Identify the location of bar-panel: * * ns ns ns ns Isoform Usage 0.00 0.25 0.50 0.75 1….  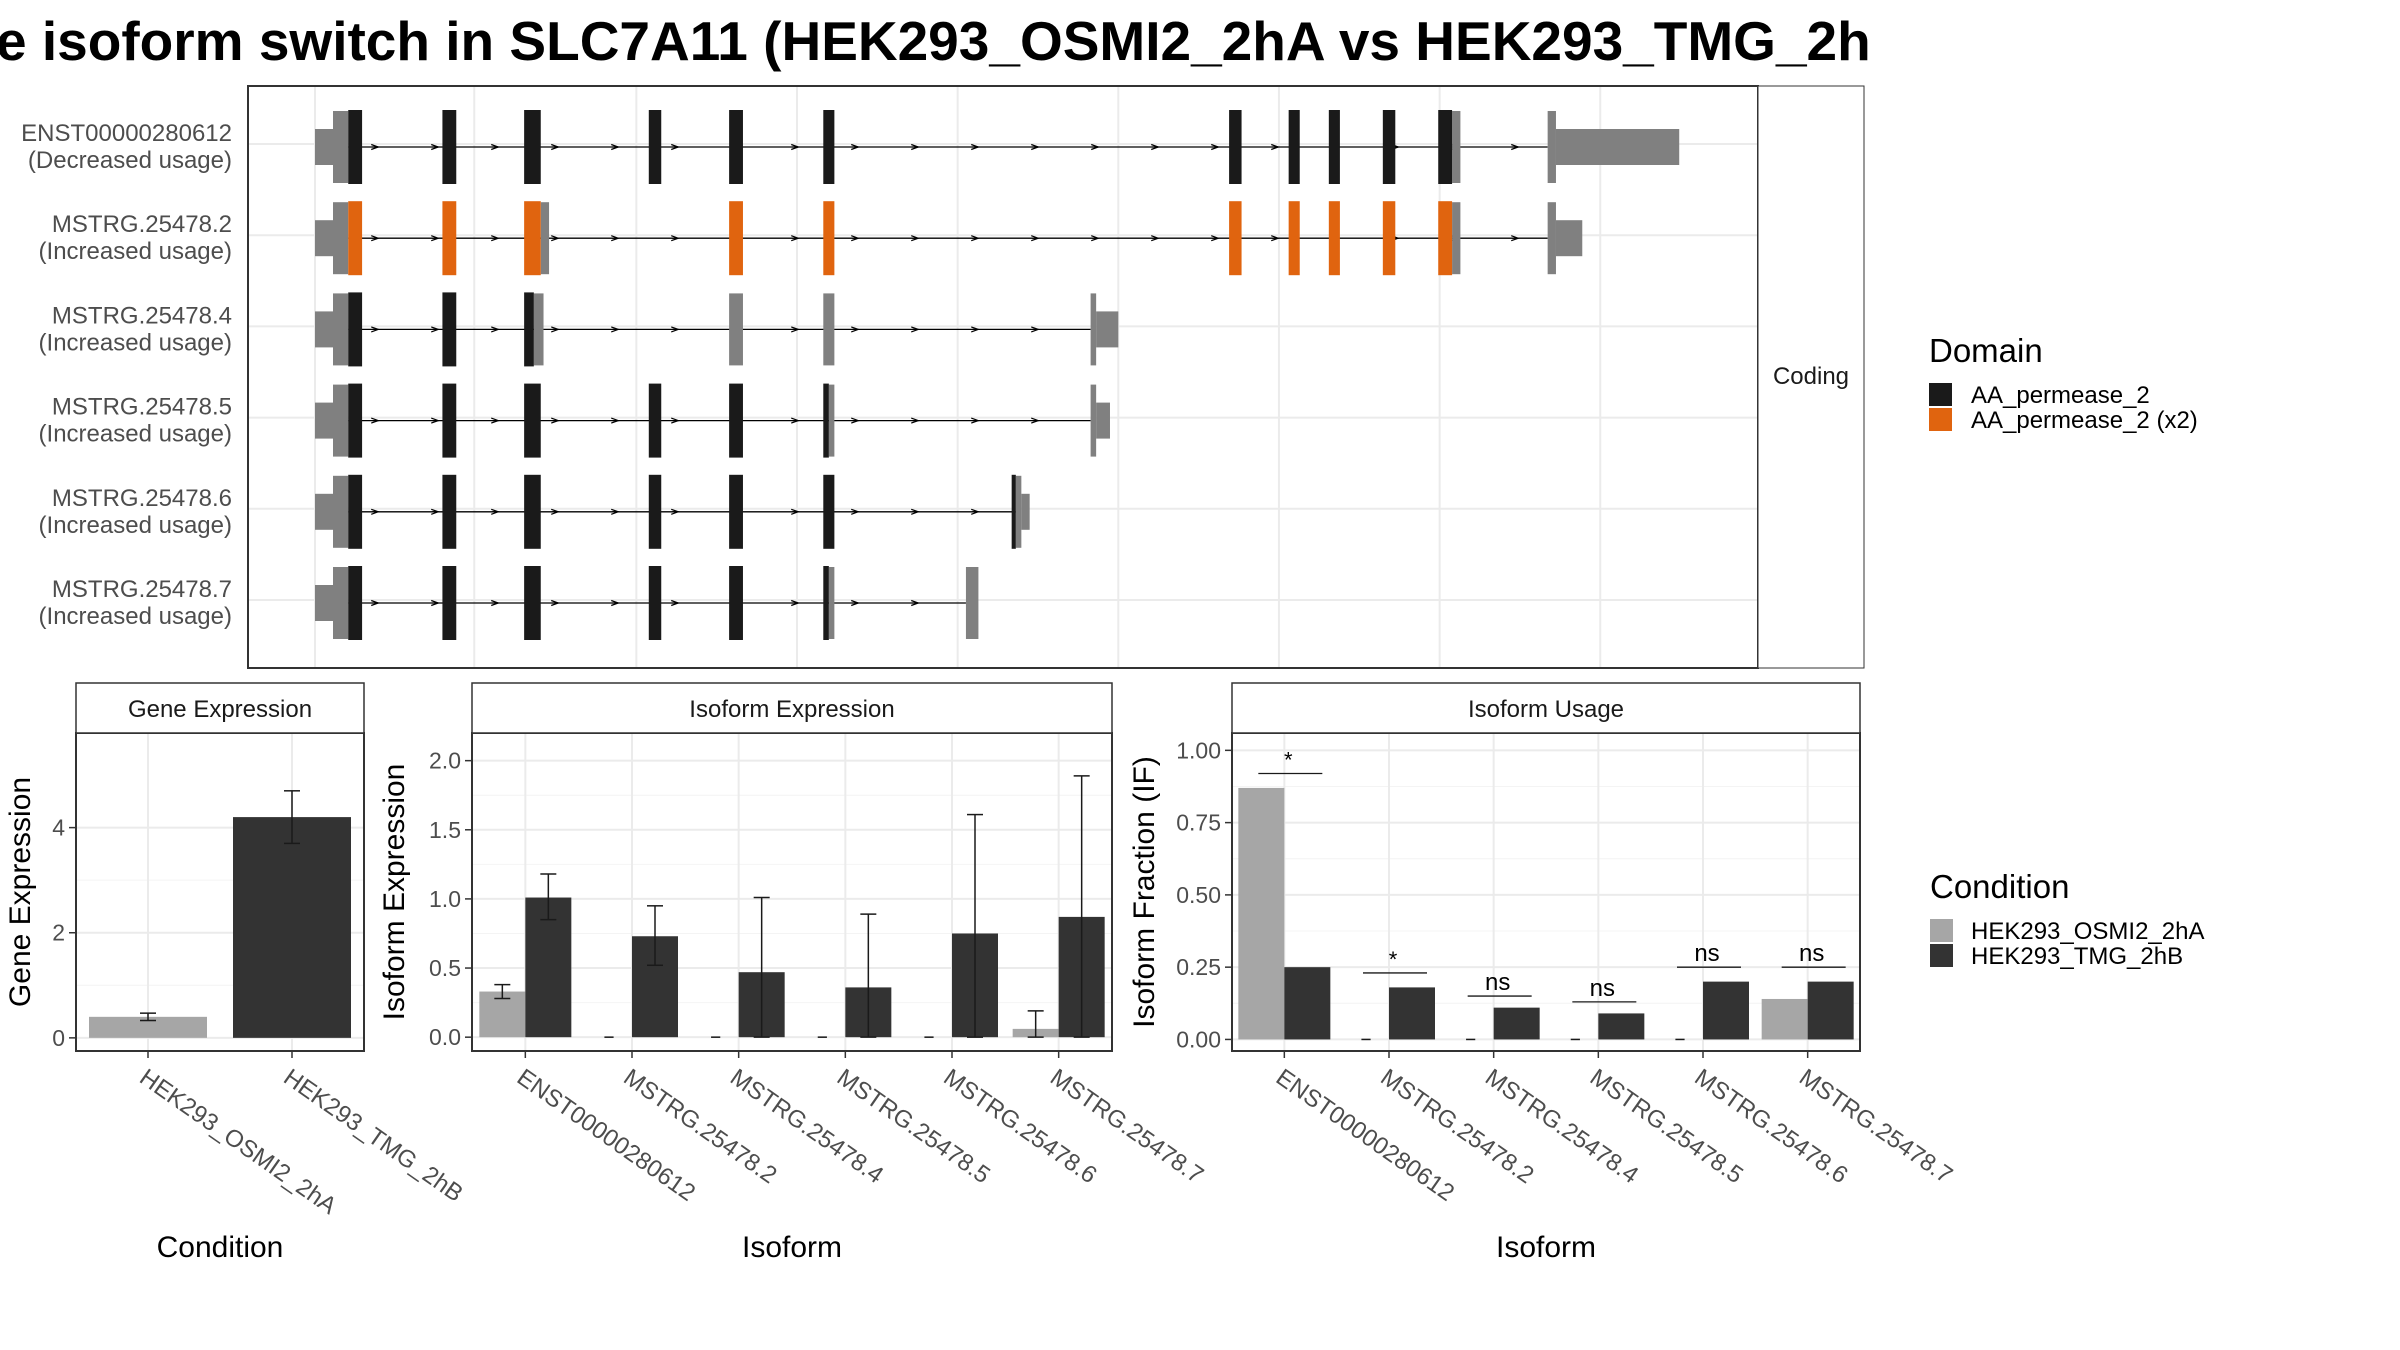
(1542, 973).